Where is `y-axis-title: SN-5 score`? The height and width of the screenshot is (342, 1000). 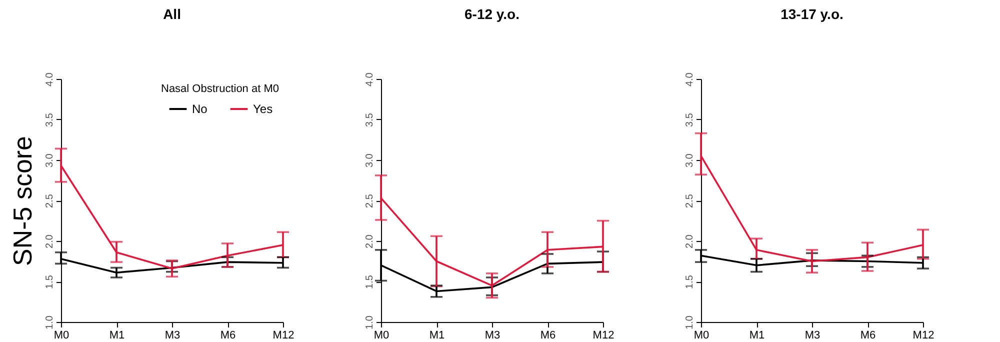
y-axis-title: SN-5 score is located at coordinates (23, 201).